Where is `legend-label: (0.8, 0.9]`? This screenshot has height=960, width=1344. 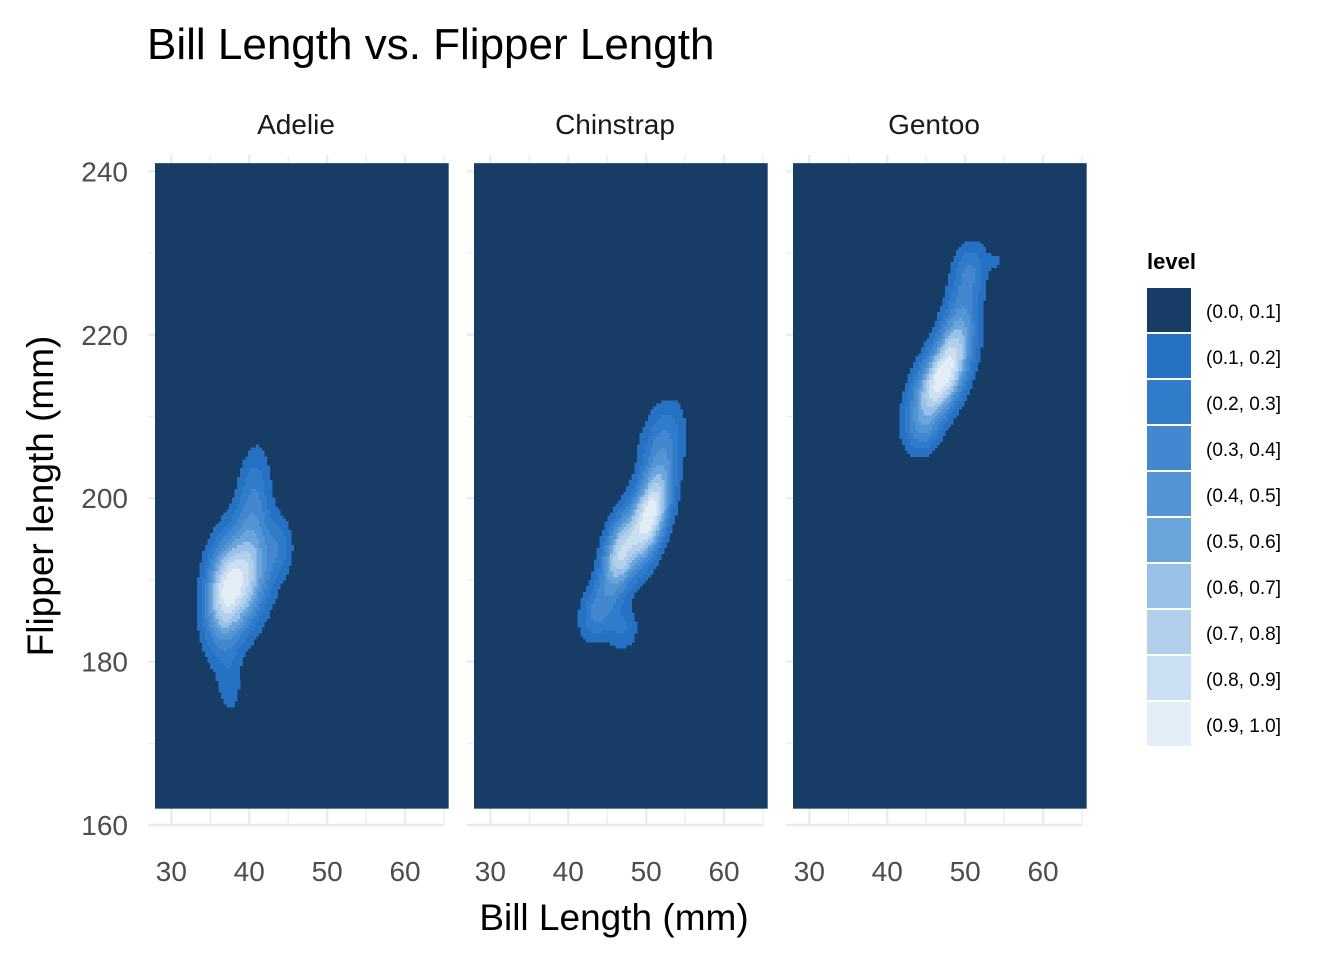
legend-label: (0.8, 0.9] is located at coordinates (1243, 680).